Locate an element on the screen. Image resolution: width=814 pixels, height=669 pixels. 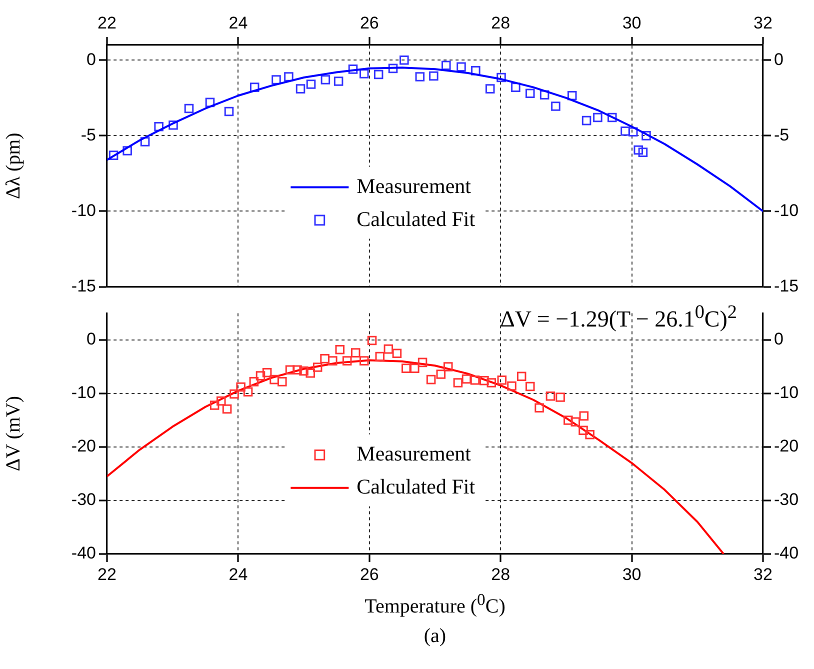
x-tick-label: 24 is located at coordinates (238, 574).